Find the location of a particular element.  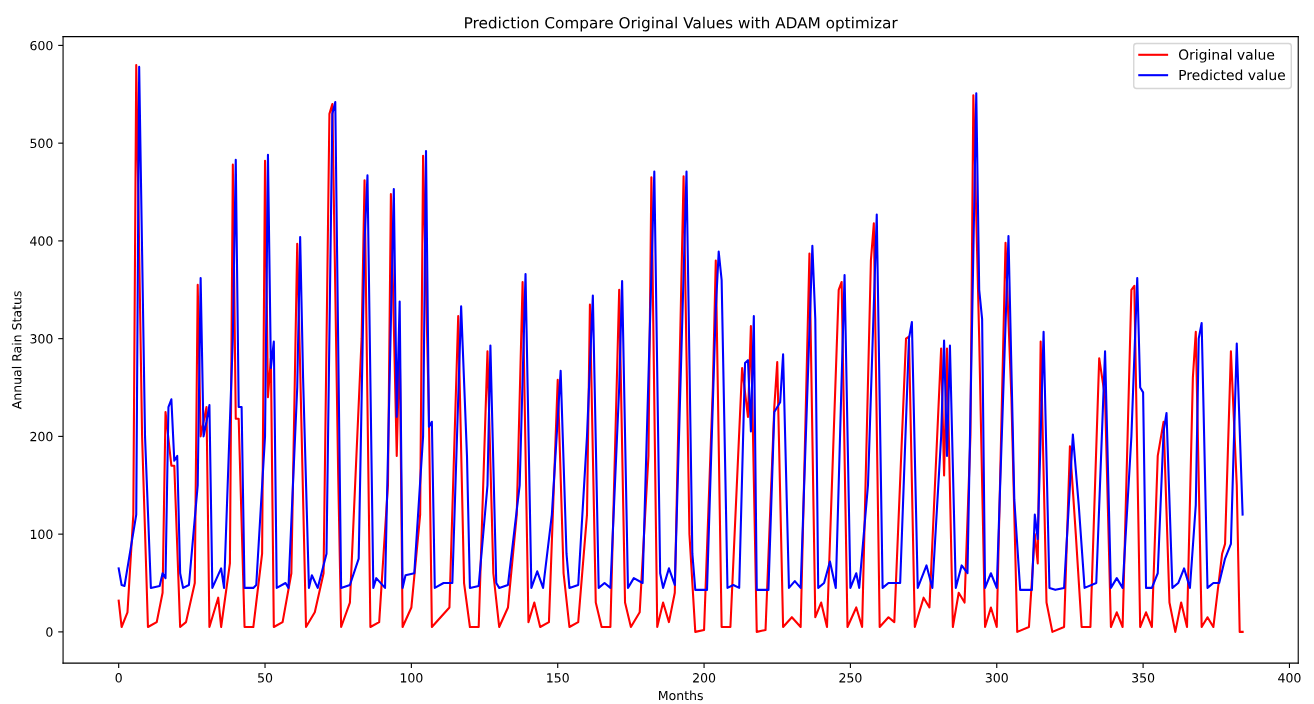

y-tick-label: 400 is located at coordinates (41, 241).